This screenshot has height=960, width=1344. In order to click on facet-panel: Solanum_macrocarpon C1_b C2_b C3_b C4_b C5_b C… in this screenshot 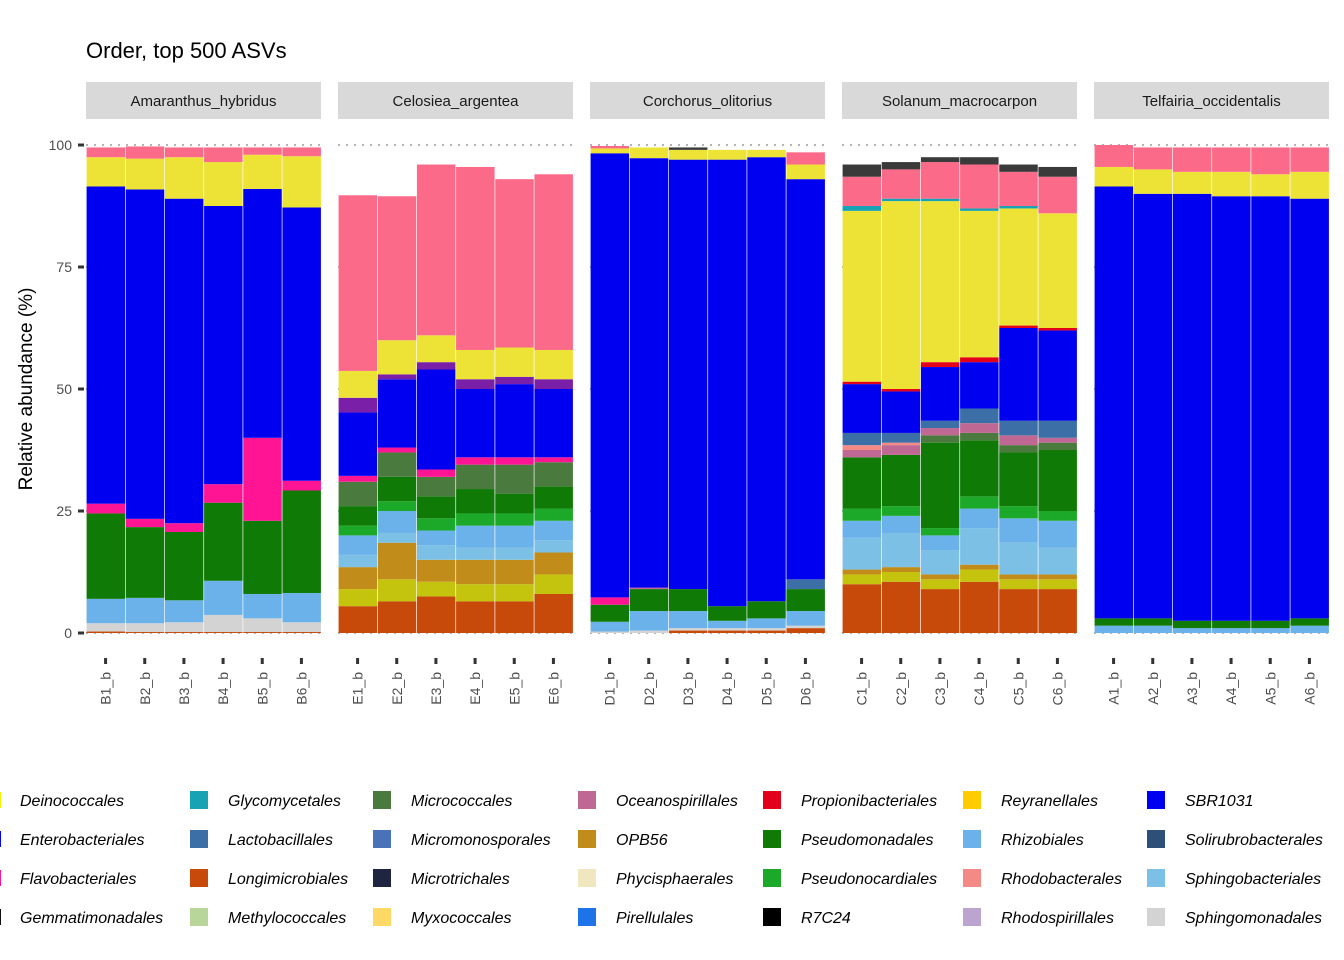, I will do `click(959, 393)`.